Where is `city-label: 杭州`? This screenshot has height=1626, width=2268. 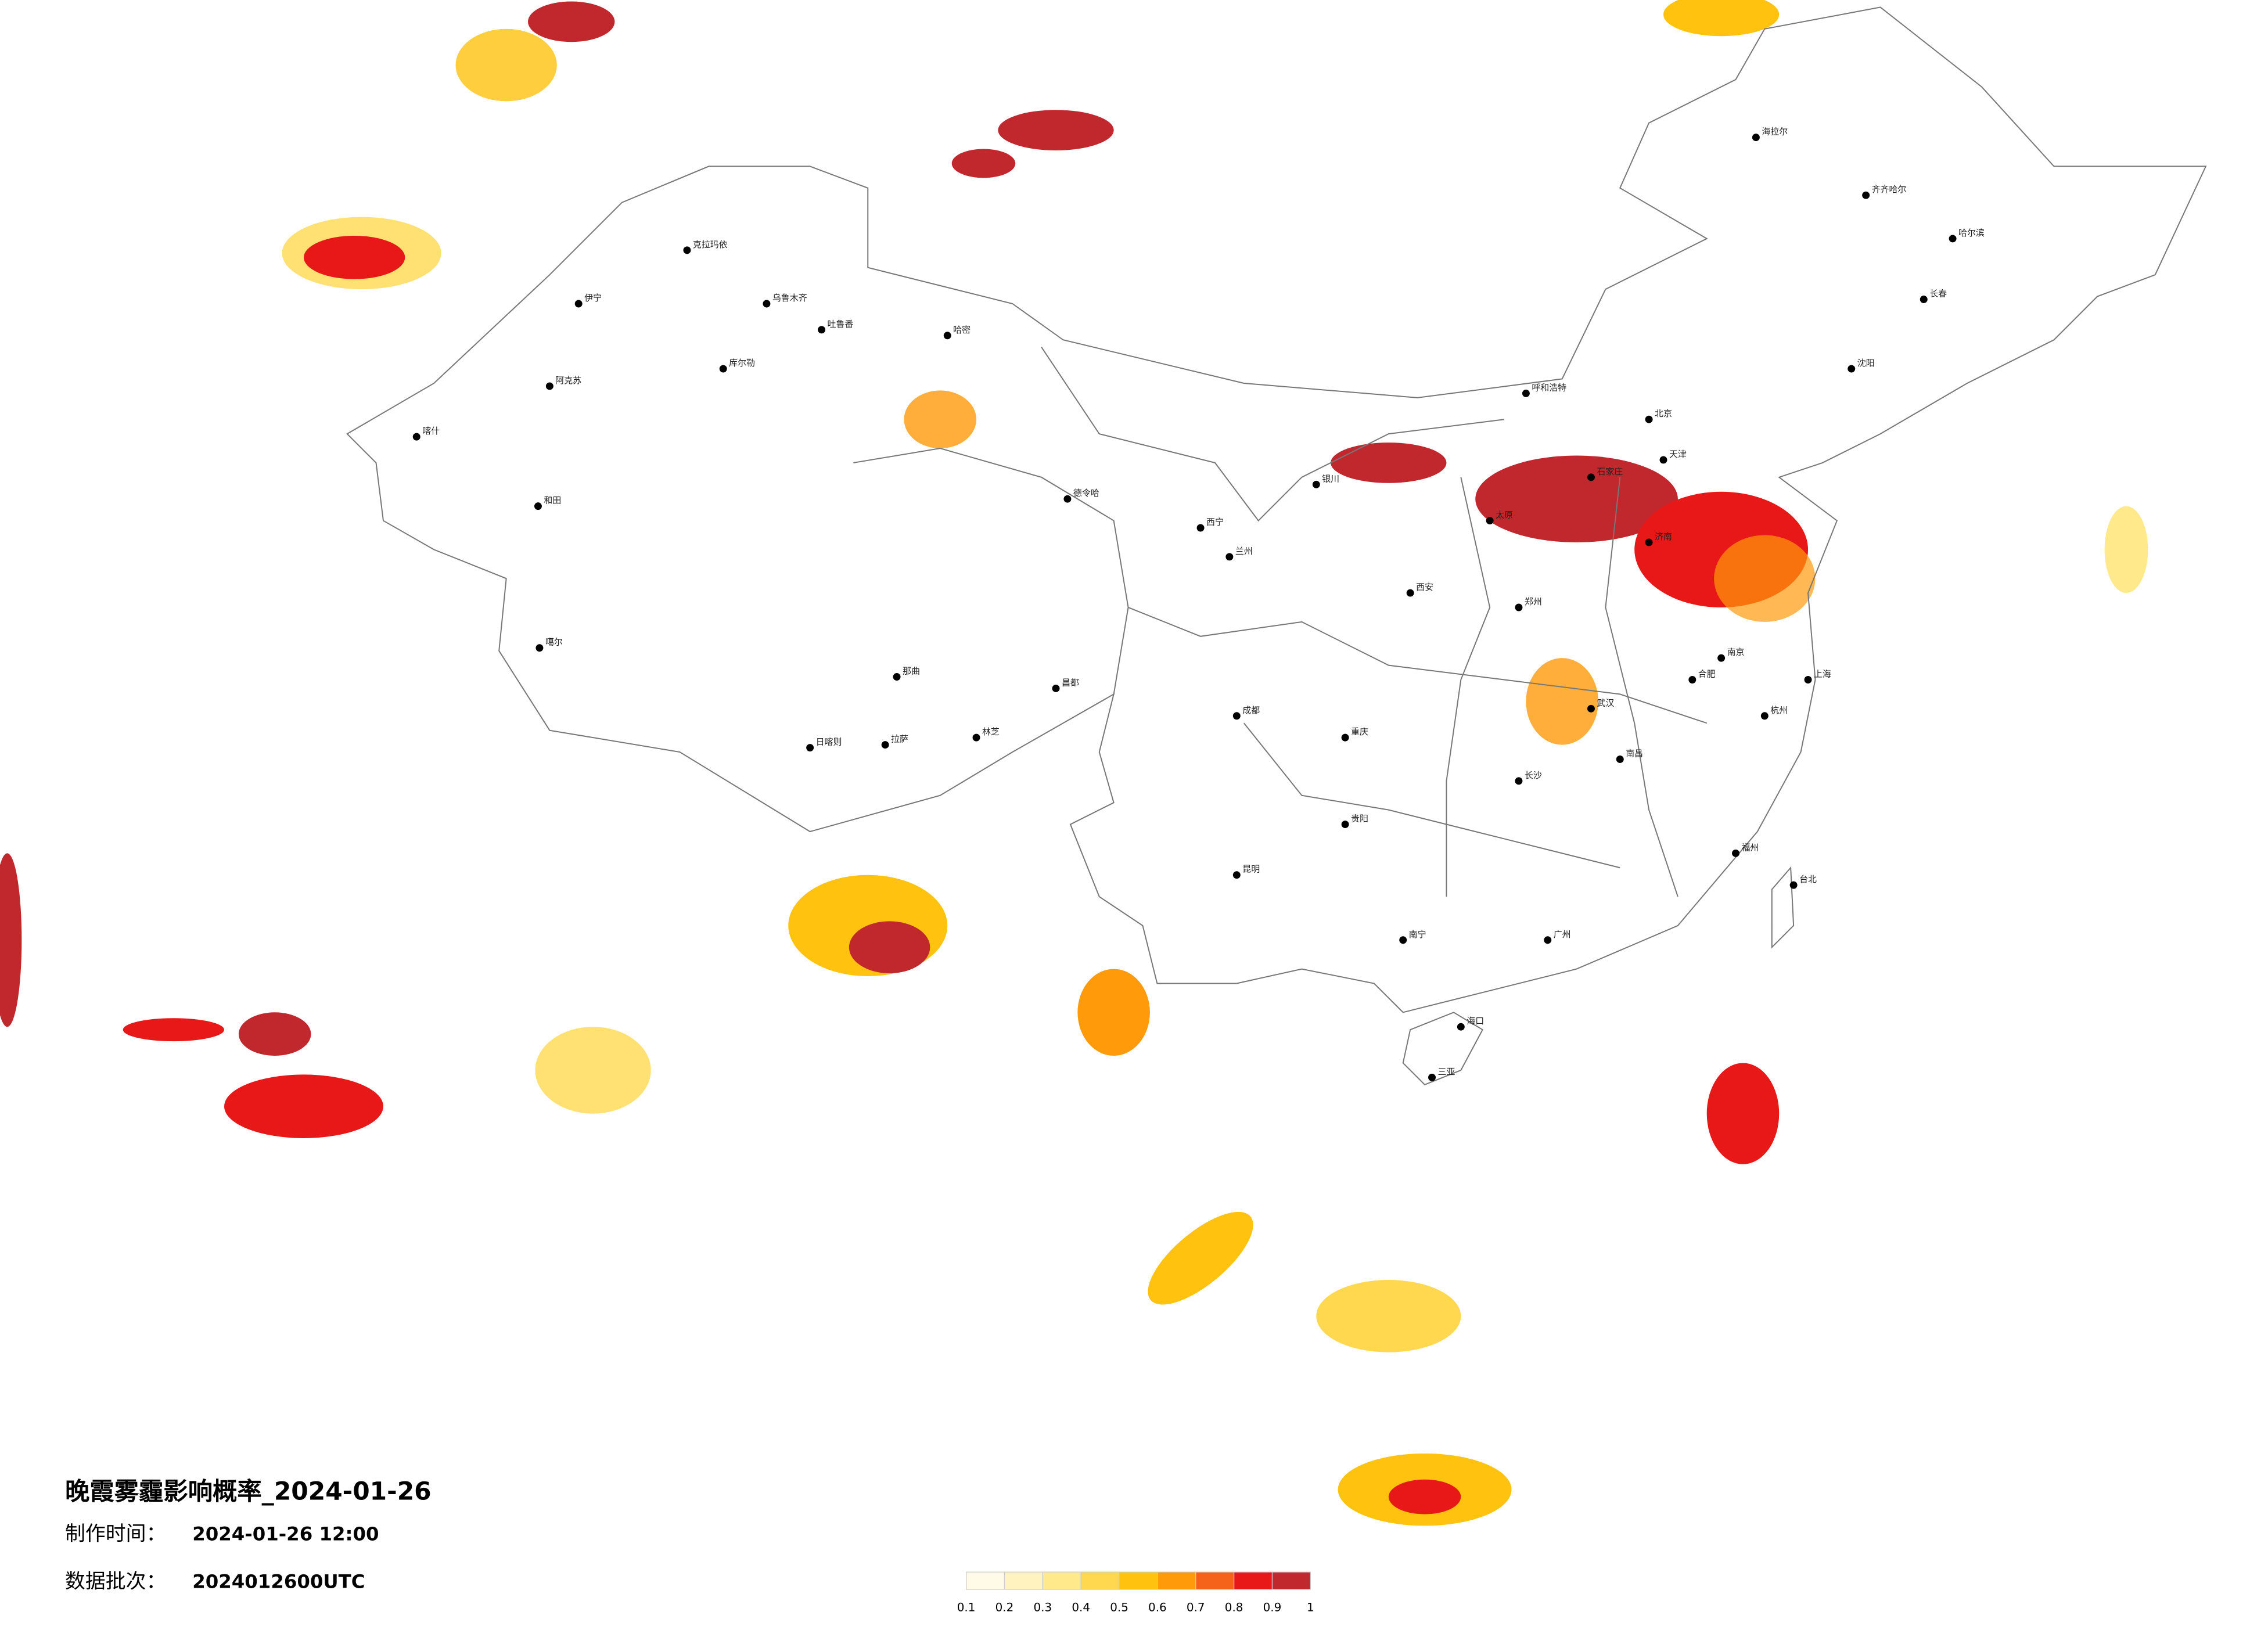 city-label: 杭州 is located at coordinates (1779, 710).